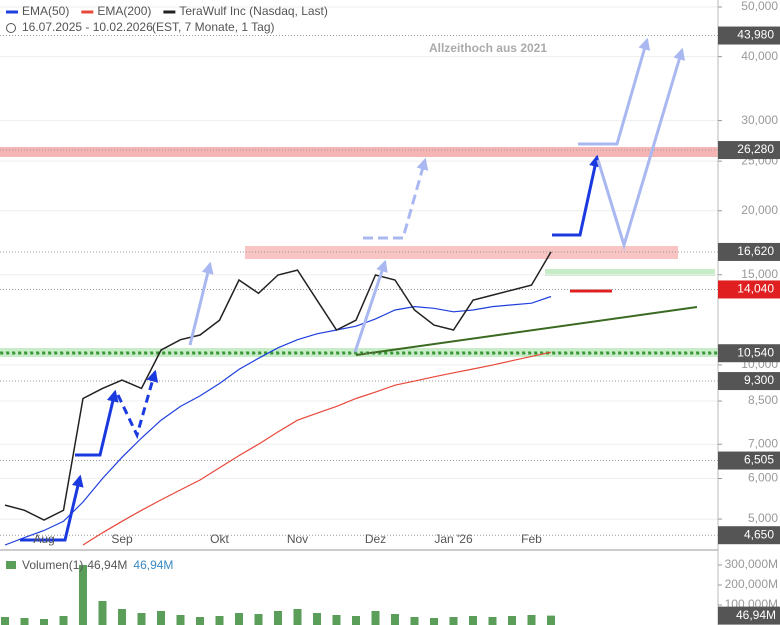 This screenshot has height=625, width=780. What do you see at coordinates (759, 210) in the screenshot?
I see `y-tick-label: 20,000` at bounding box center [759, 210].